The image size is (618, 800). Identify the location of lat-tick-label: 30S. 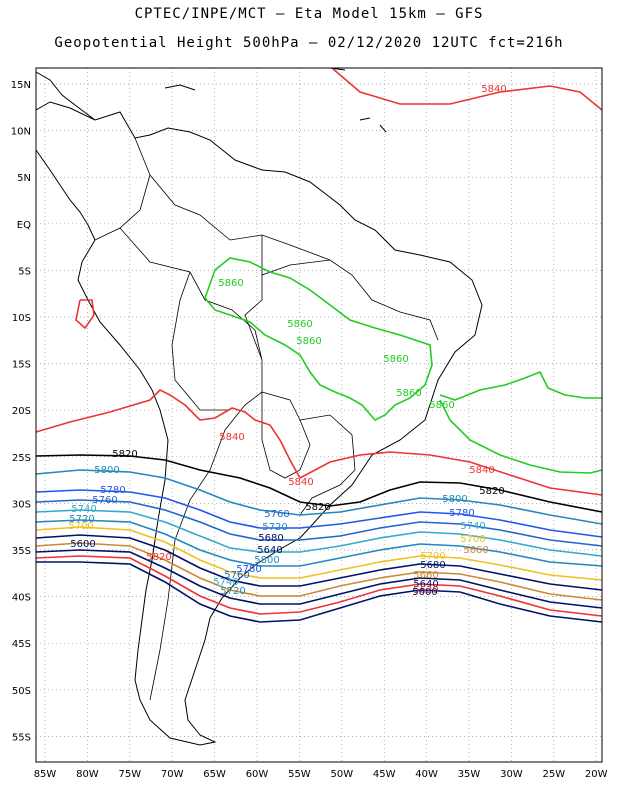
(21, 504).